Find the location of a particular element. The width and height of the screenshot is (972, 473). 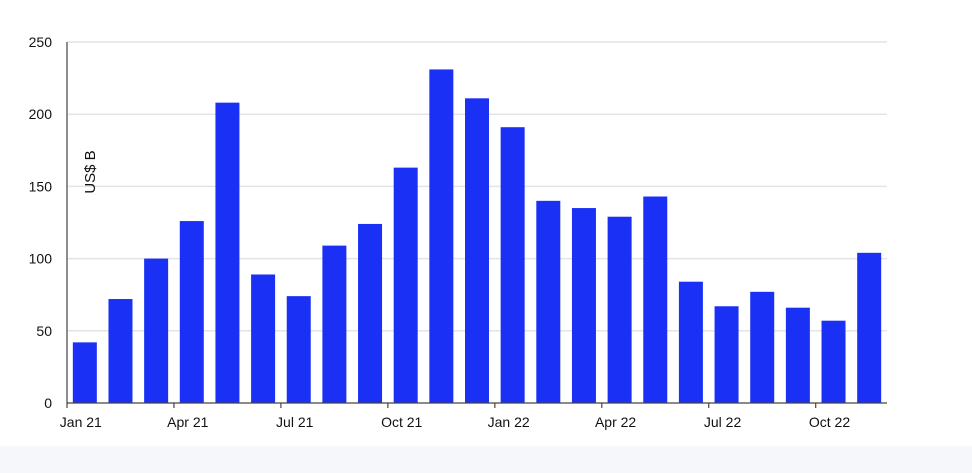

x-tick-label: Jul 22 is located at coordinates (723, 422).